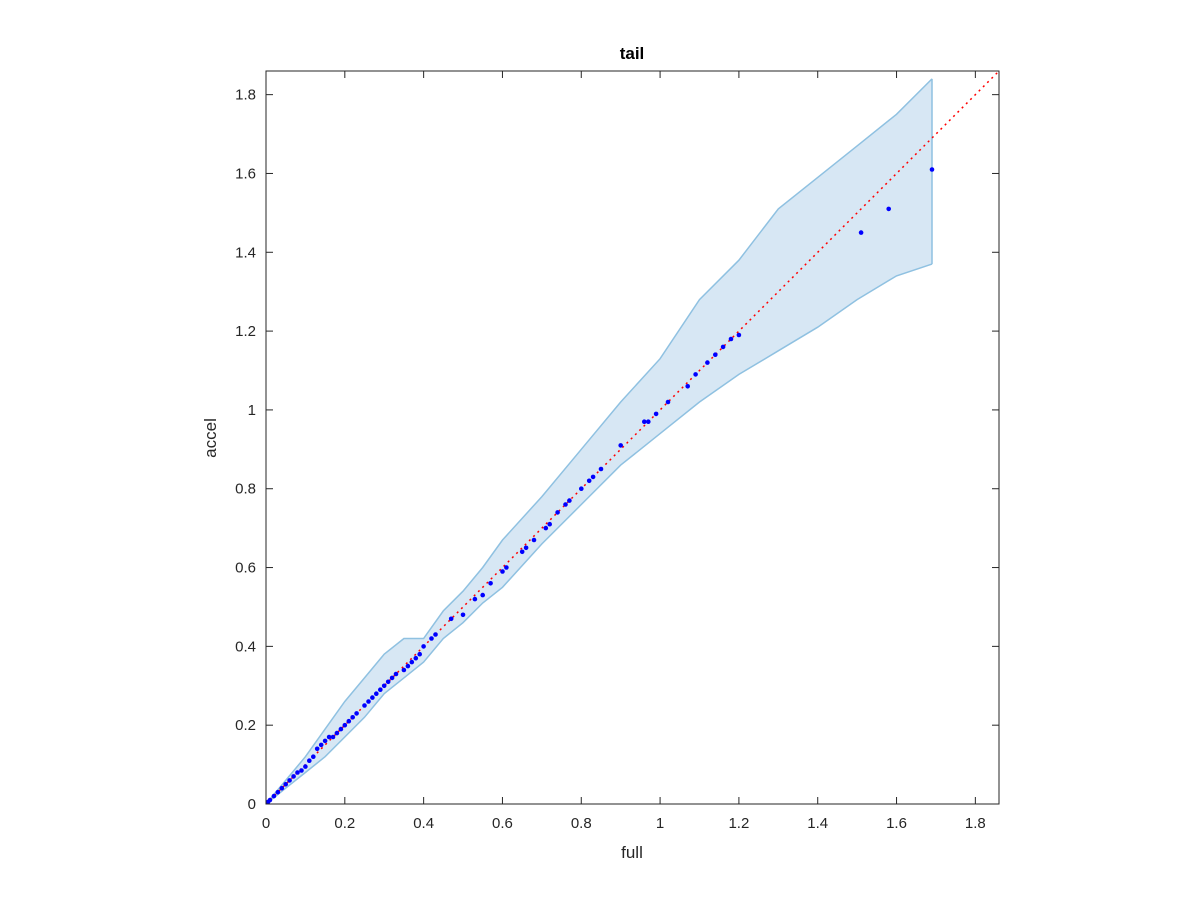 This screenshot has height=900, width=1200. Describe the element at coordinates (660, 823) in the screenshot. I see `x-tick-label: 1` at that location.